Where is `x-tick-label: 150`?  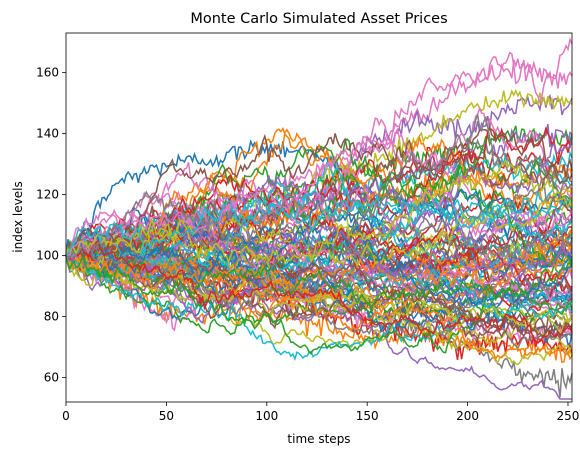 x-tick-label: 150 is located at coordinates (367, 416).